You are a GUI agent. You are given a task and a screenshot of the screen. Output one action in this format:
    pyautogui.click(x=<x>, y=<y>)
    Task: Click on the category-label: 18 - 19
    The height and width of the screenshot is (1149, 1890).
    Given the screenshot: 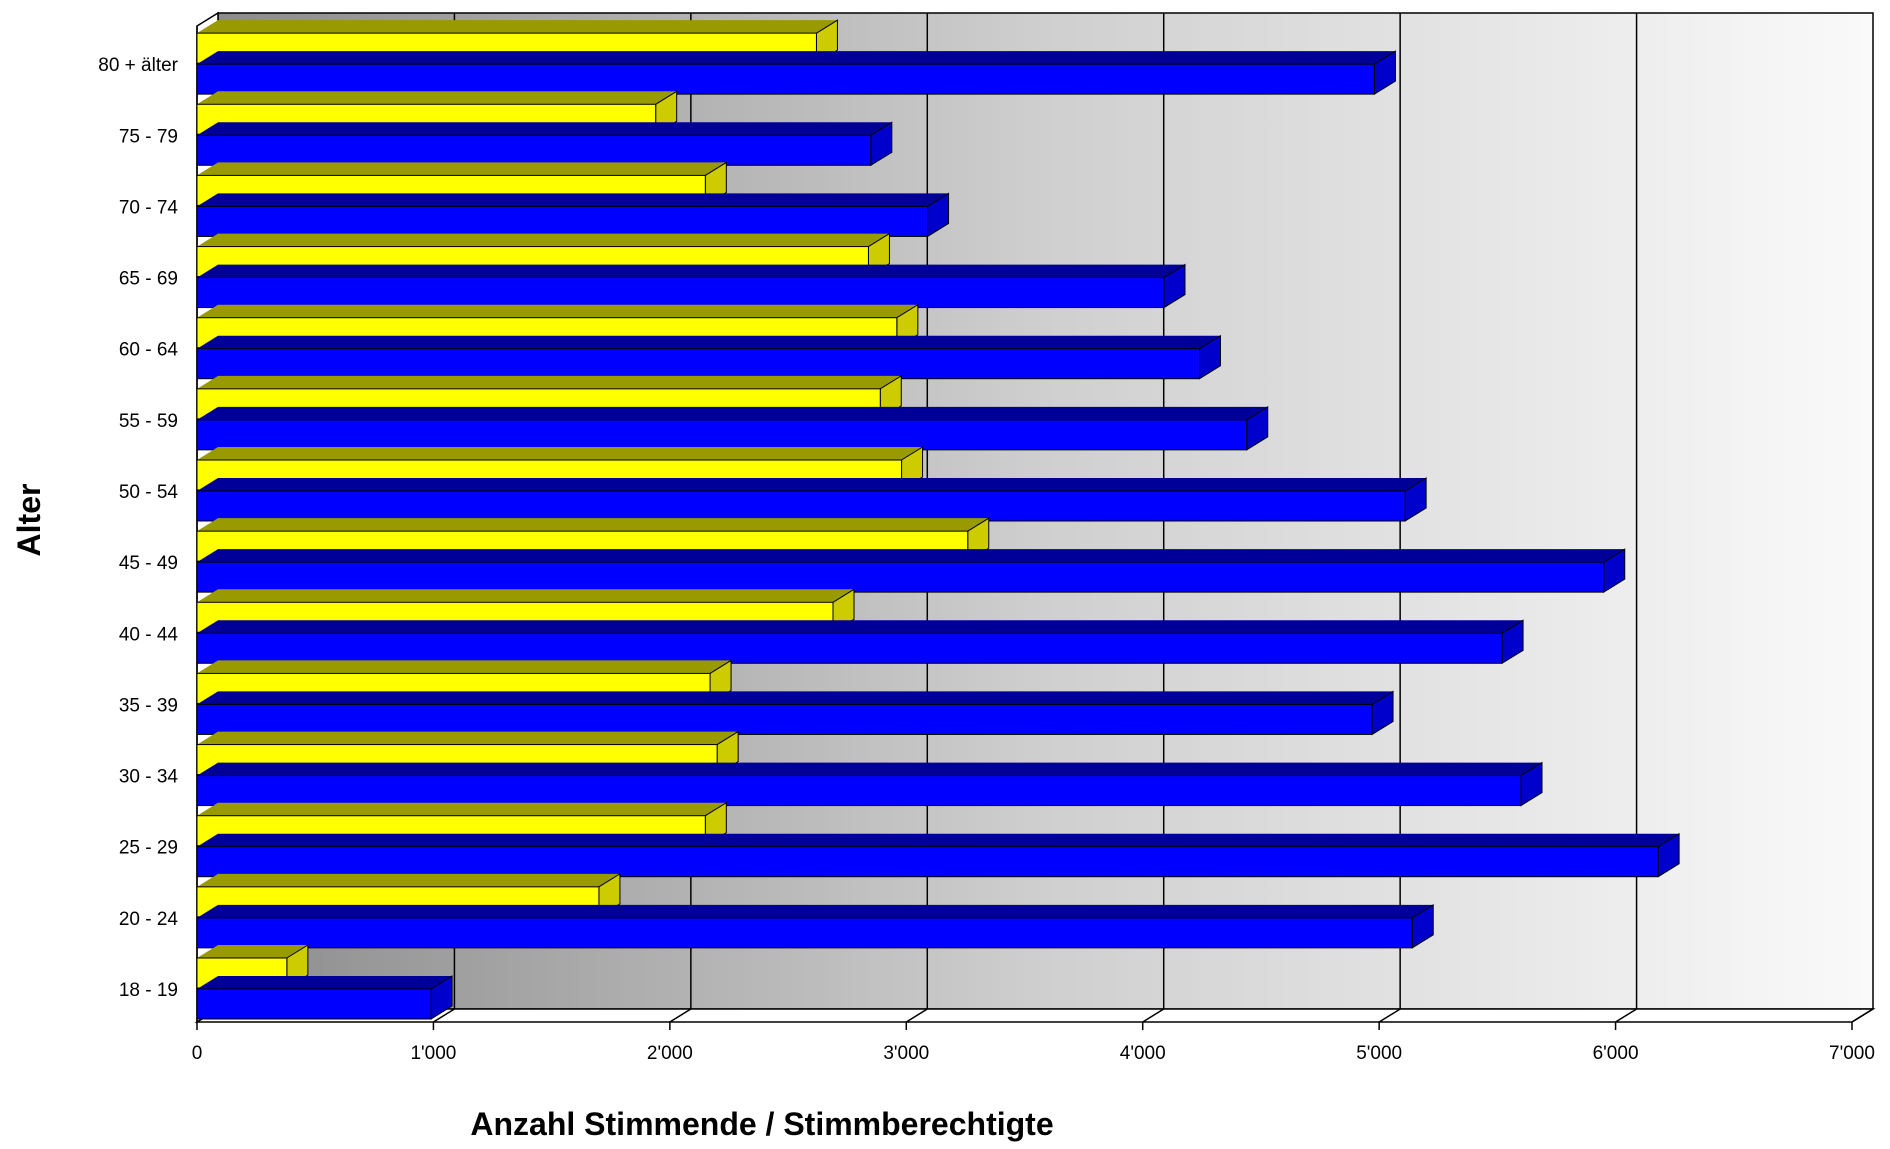 What is the action you would take?
    pyautogui.click(x=148, y=990)
    